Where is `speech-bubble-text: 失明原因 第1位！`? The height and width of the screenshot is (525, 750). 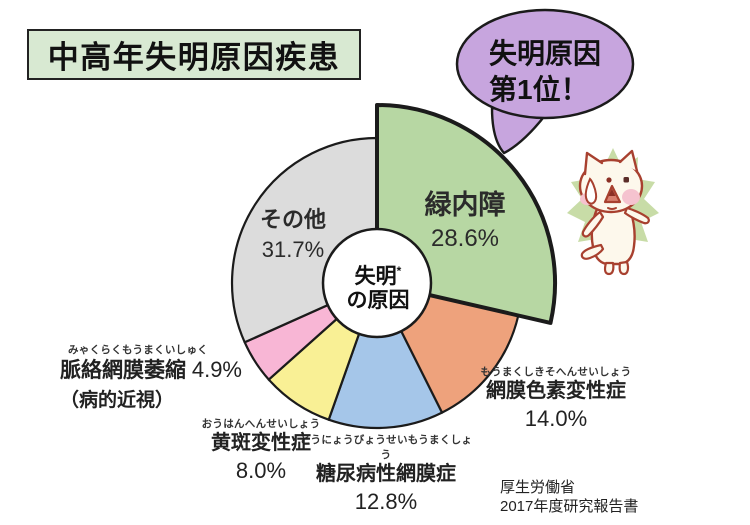
speech-bubble-text: 失明原因 第1位！ is located at coordinates (559, 72).